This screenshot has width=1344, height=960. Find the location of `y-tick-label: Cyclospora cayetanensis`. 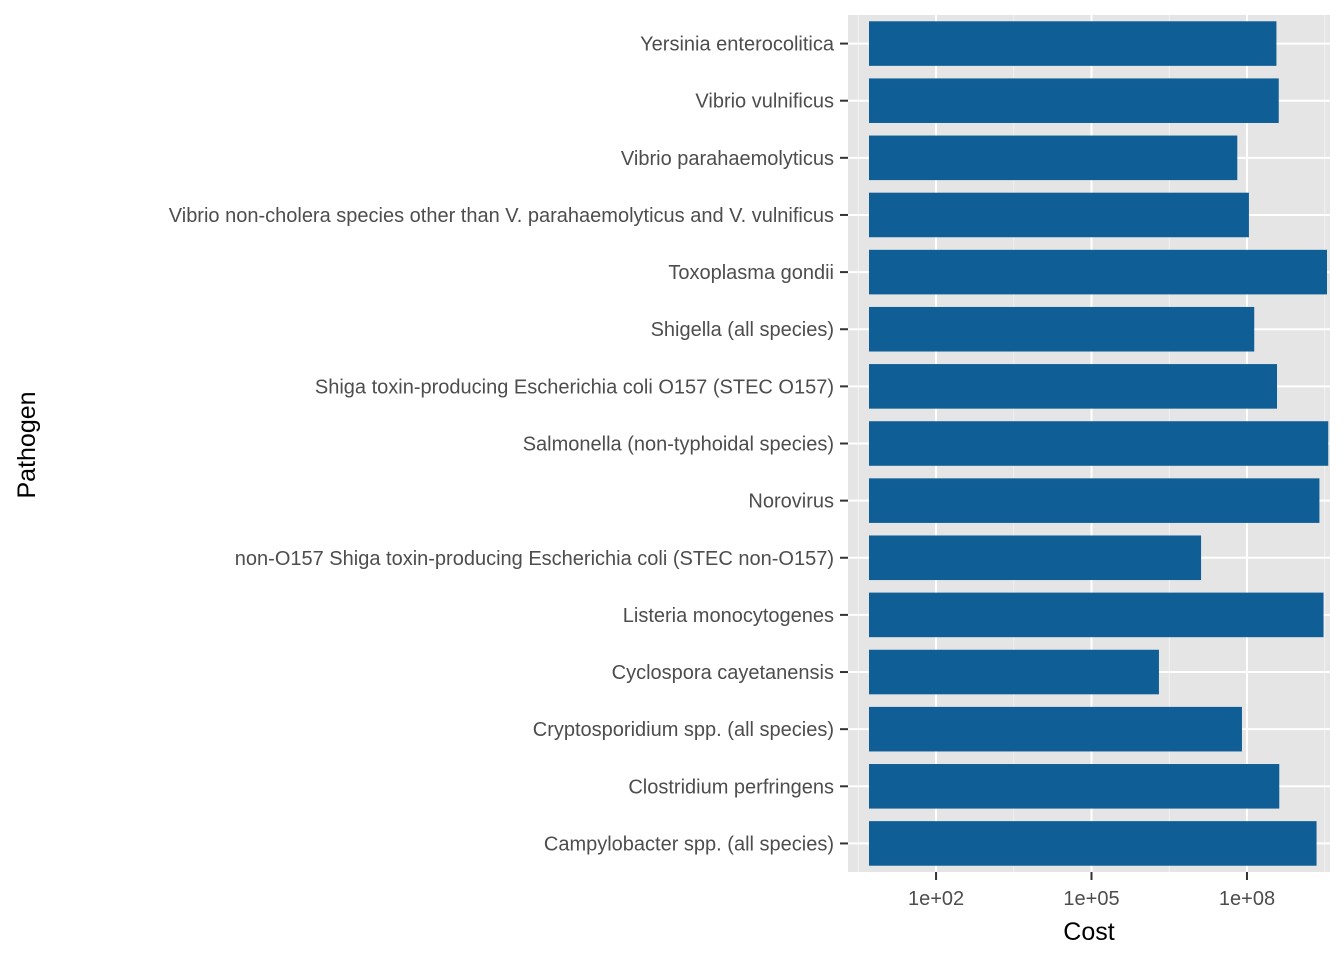

y-tick-label: Cyclospora cayetanensis is located at coordinates (723, 673).